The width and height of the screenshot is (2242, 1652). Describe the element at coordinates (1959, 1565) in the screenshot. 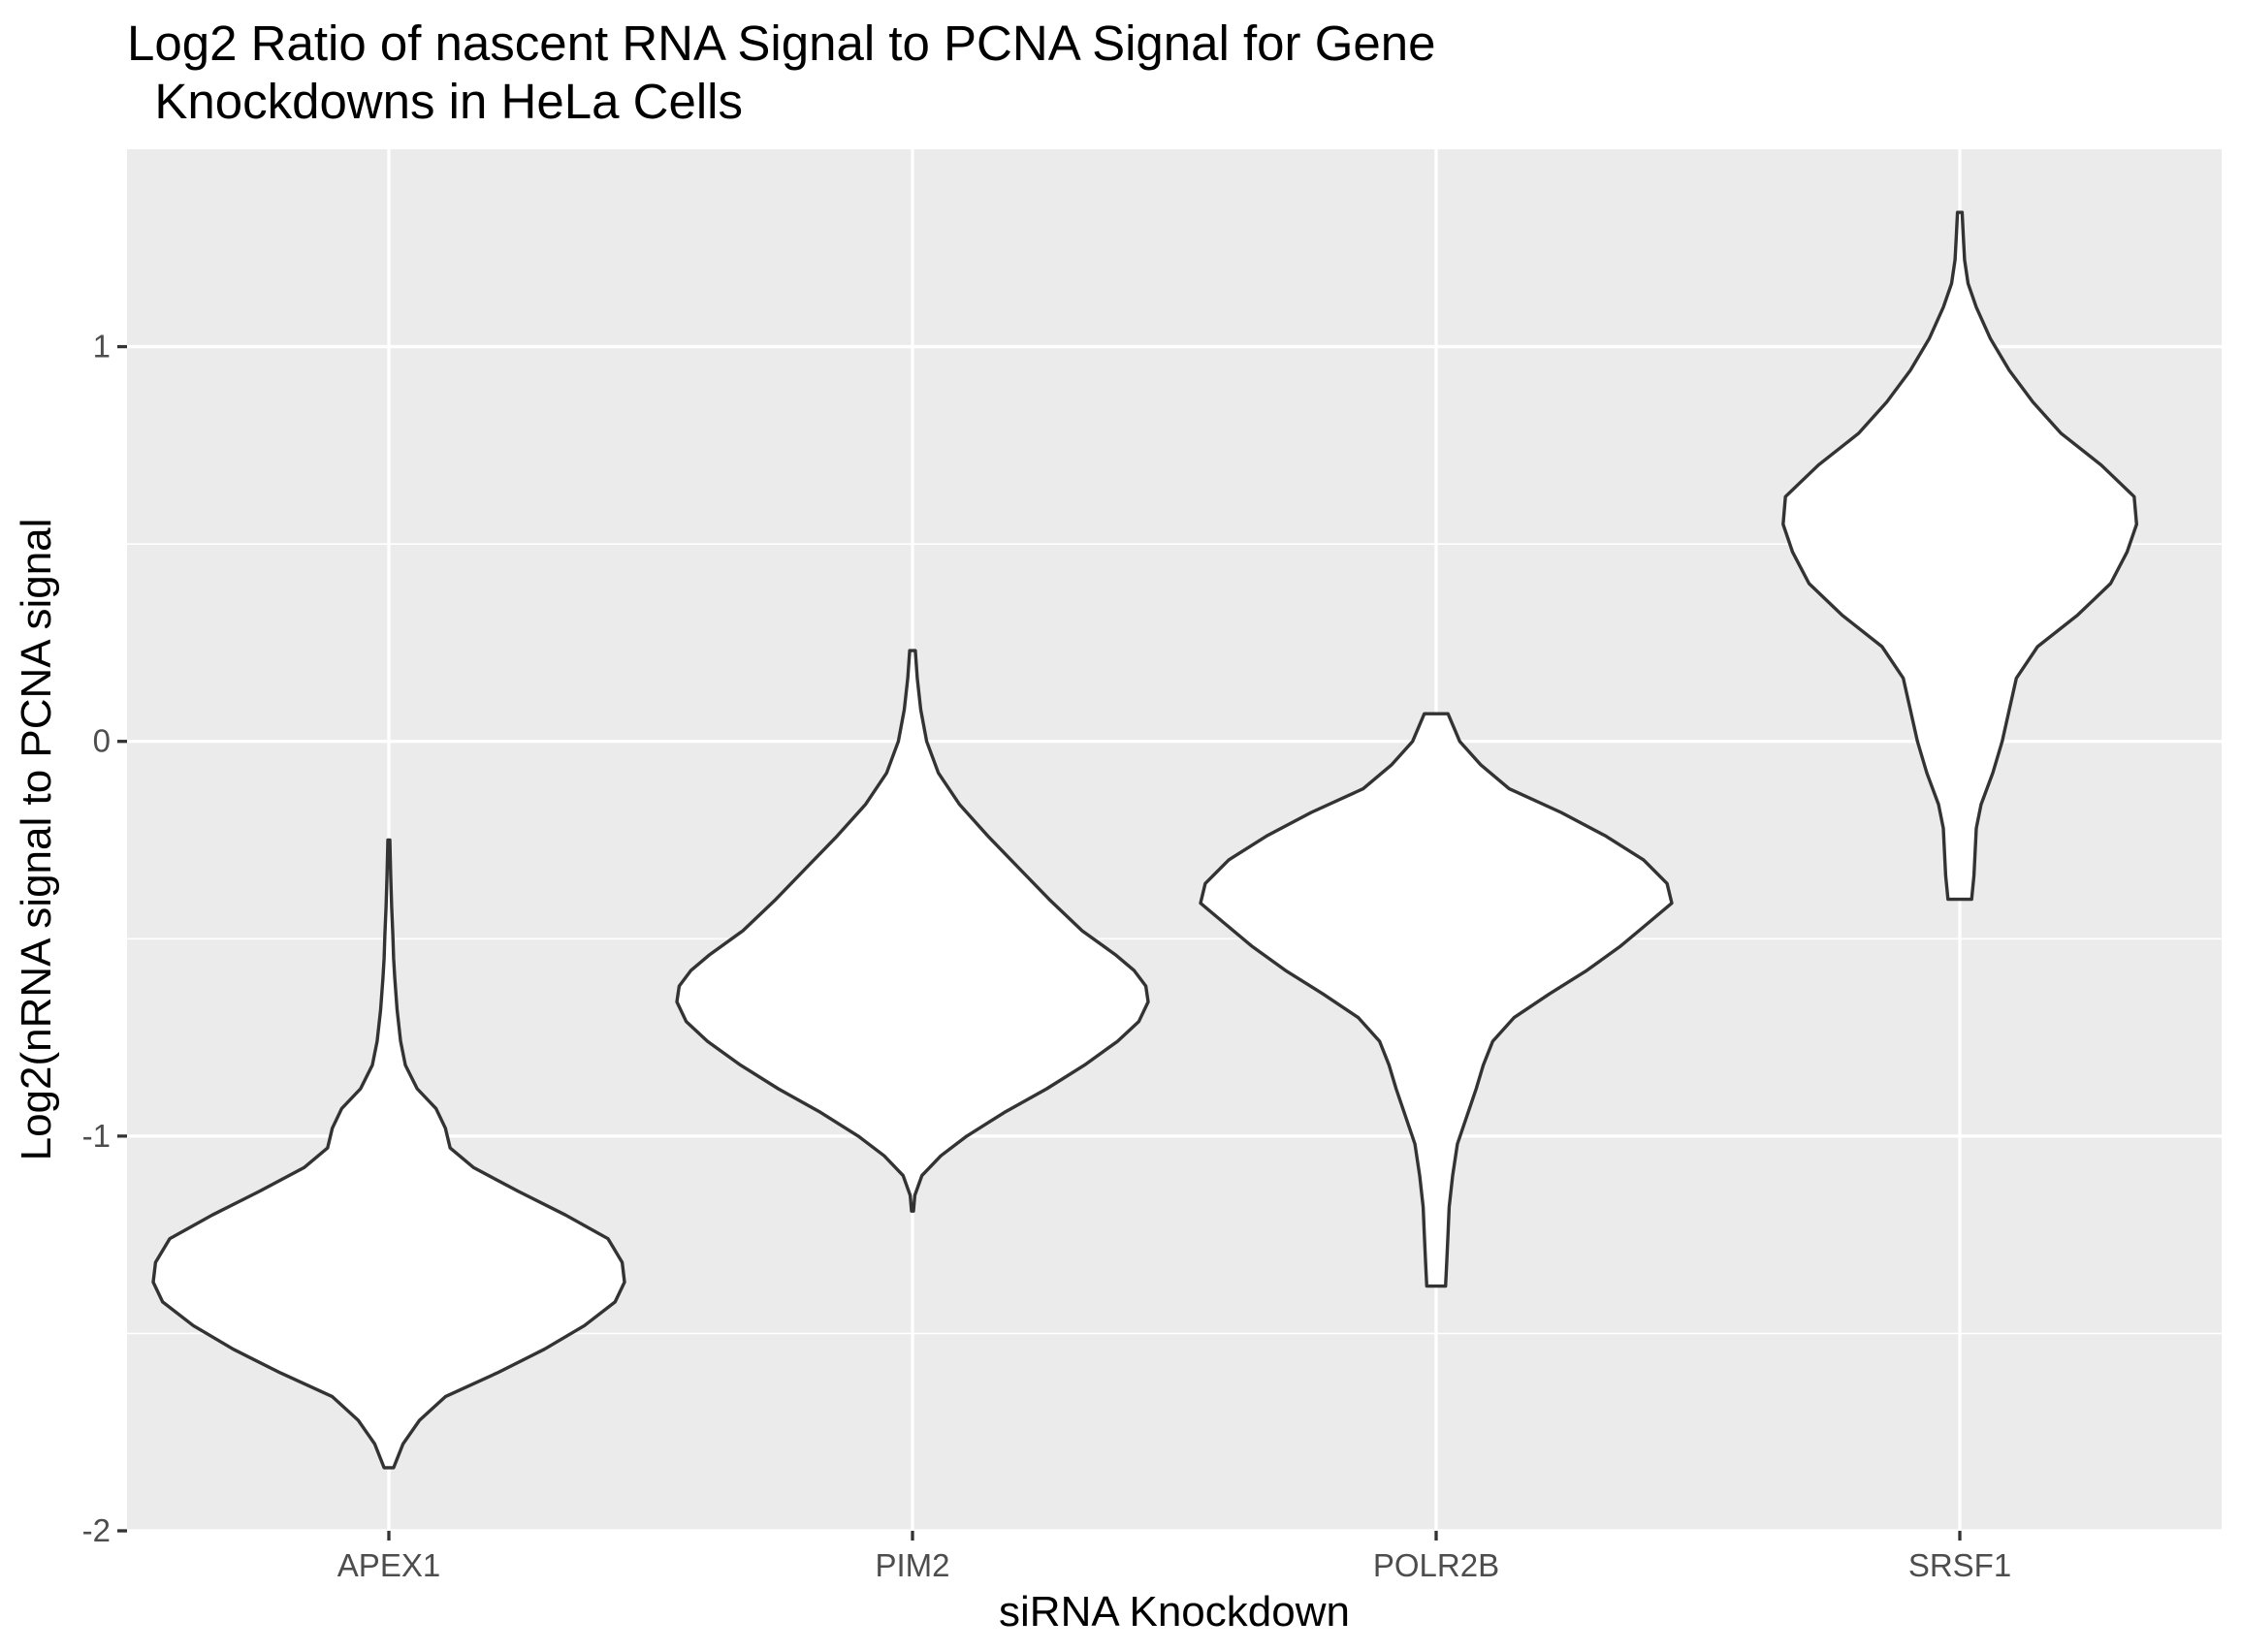

I see `x-tick-label: SRSF1` at that location.